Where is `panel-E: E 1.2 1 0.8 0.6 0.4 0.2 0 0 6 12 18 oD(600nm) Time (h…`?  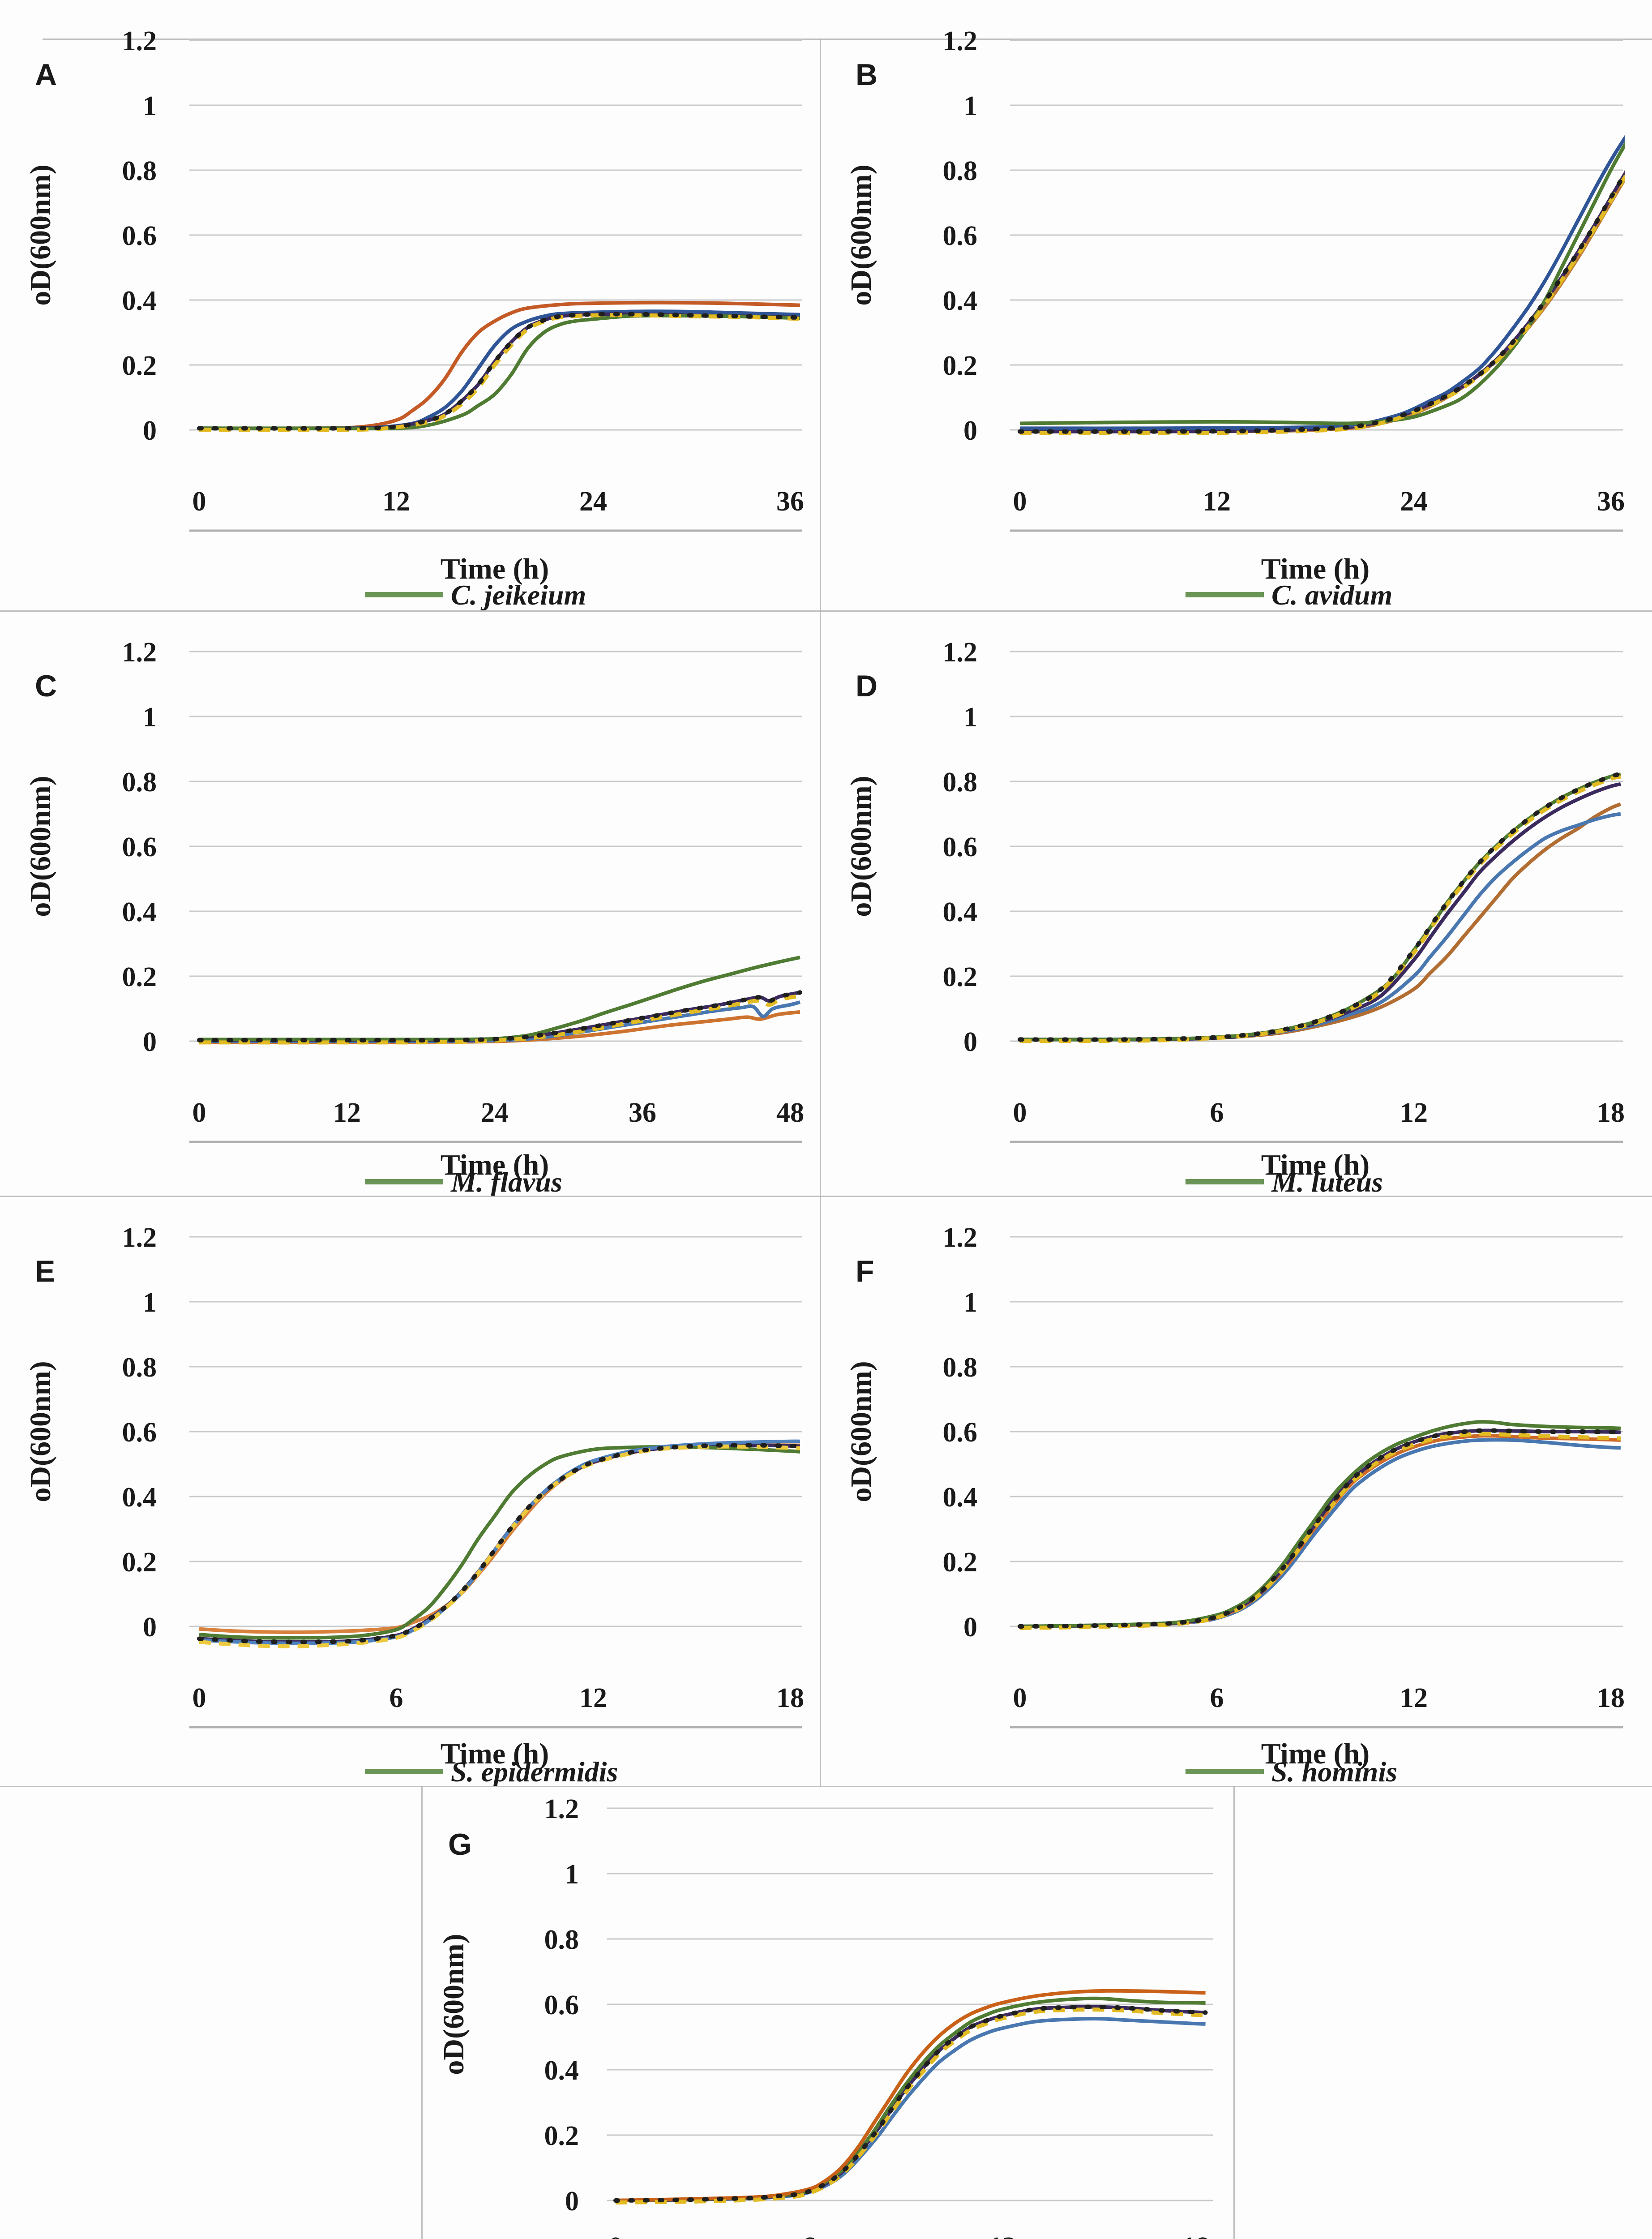 panel-E: E 1.2 1 0.8 0.6 0.4 0.2 0 0 6 12 18 oD(600nm) Time (h… is located at coordinates (410, 1492).